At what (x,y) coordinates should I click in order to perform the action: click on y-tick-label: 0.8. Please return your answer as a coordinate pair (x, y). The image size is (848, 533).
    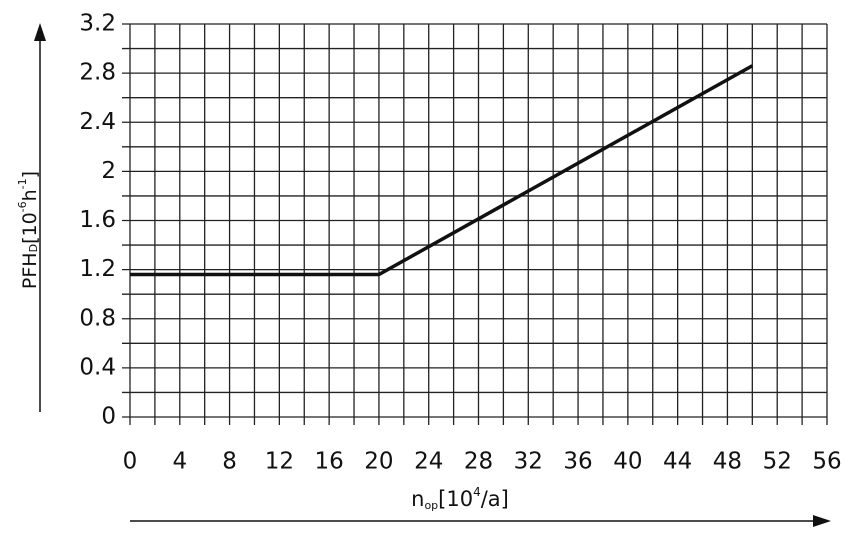
    Looking at the image, I should click on (97, 318).